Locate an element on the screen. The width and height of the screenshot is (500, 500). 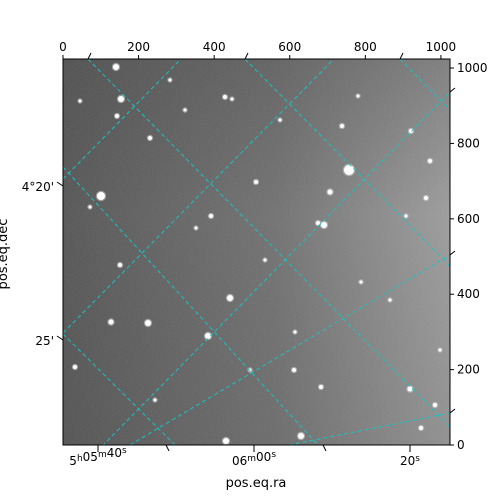
y-pixel-tick-label: 600 is located at coordinates (468, 219).